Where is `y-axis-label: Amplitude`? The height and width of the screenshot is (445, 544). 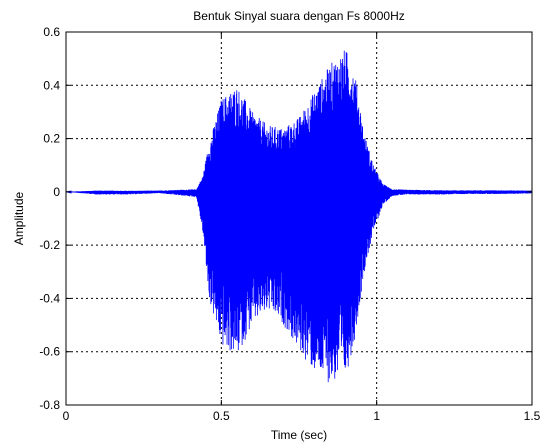 y-axis-label: Amplitude is located at coordinates (19, 219).